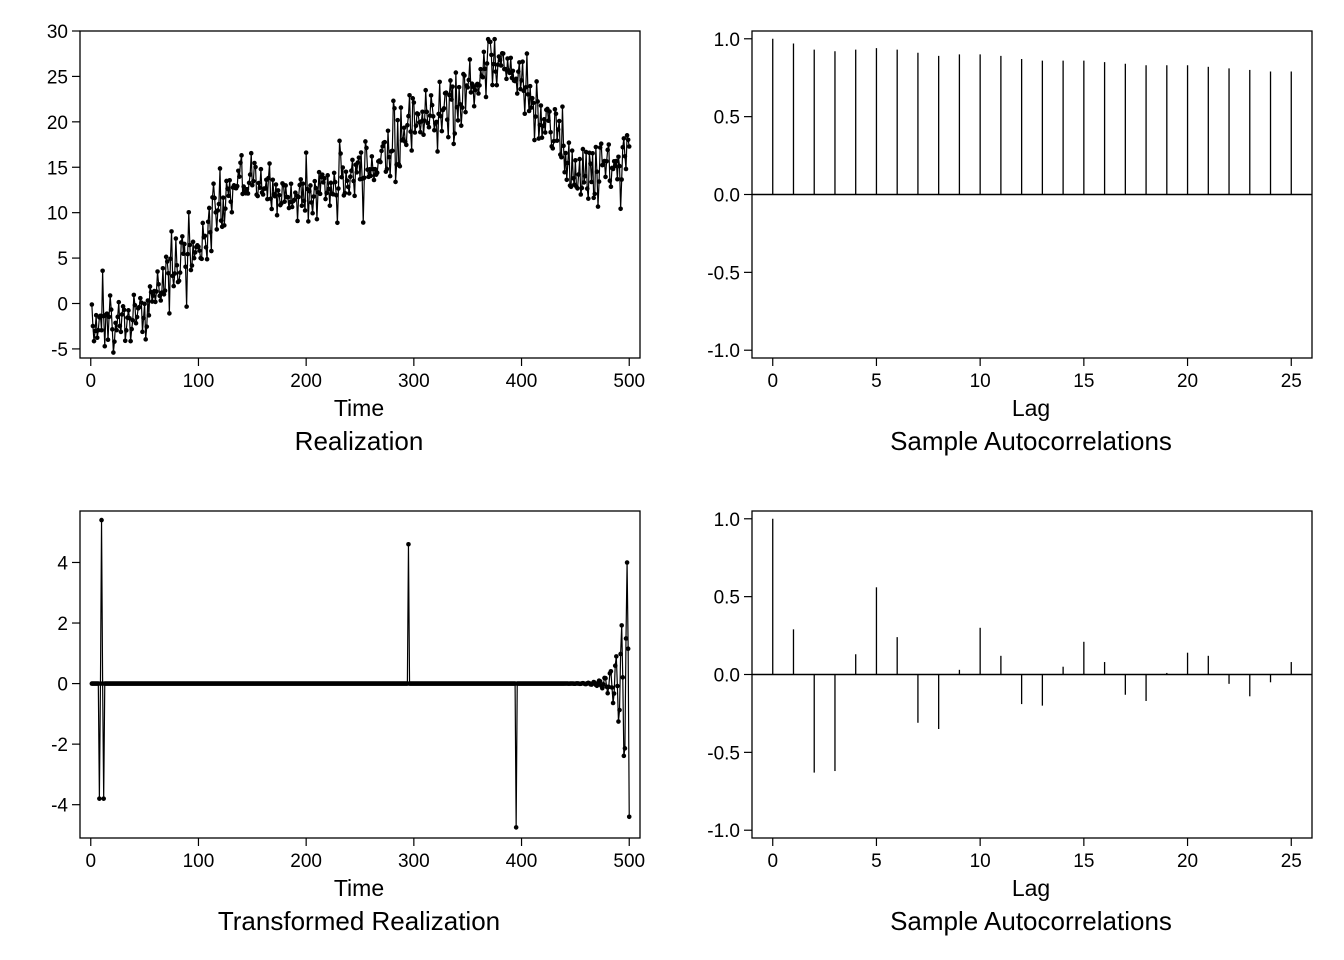 The image size is (1344, 960). What do you see at coordinates (90, 381) in the screenshot?
I see `0-xtick-label: 0` at bounding box center [90, 381].